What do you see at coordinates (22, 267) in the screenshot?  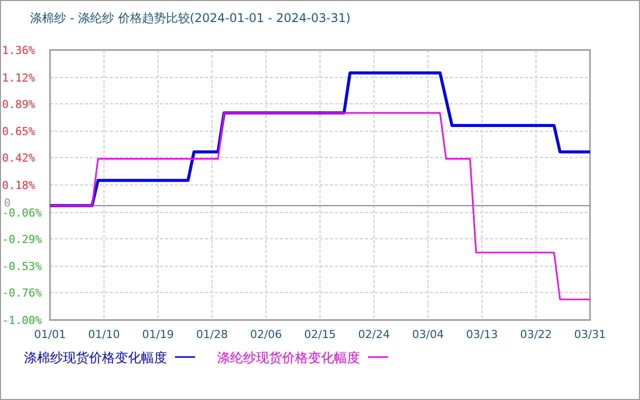 I see `y-tick-label: -0.53%` at bounding box center [22, 267].